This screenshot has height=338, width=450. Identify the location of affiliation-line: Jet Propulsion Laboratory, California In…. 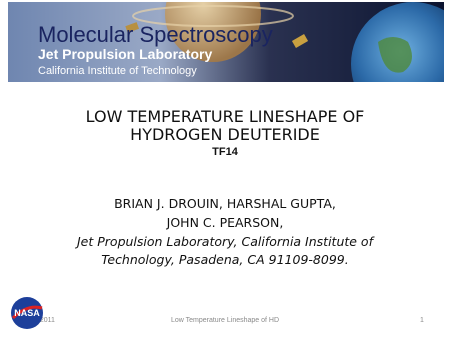
(225, 241).